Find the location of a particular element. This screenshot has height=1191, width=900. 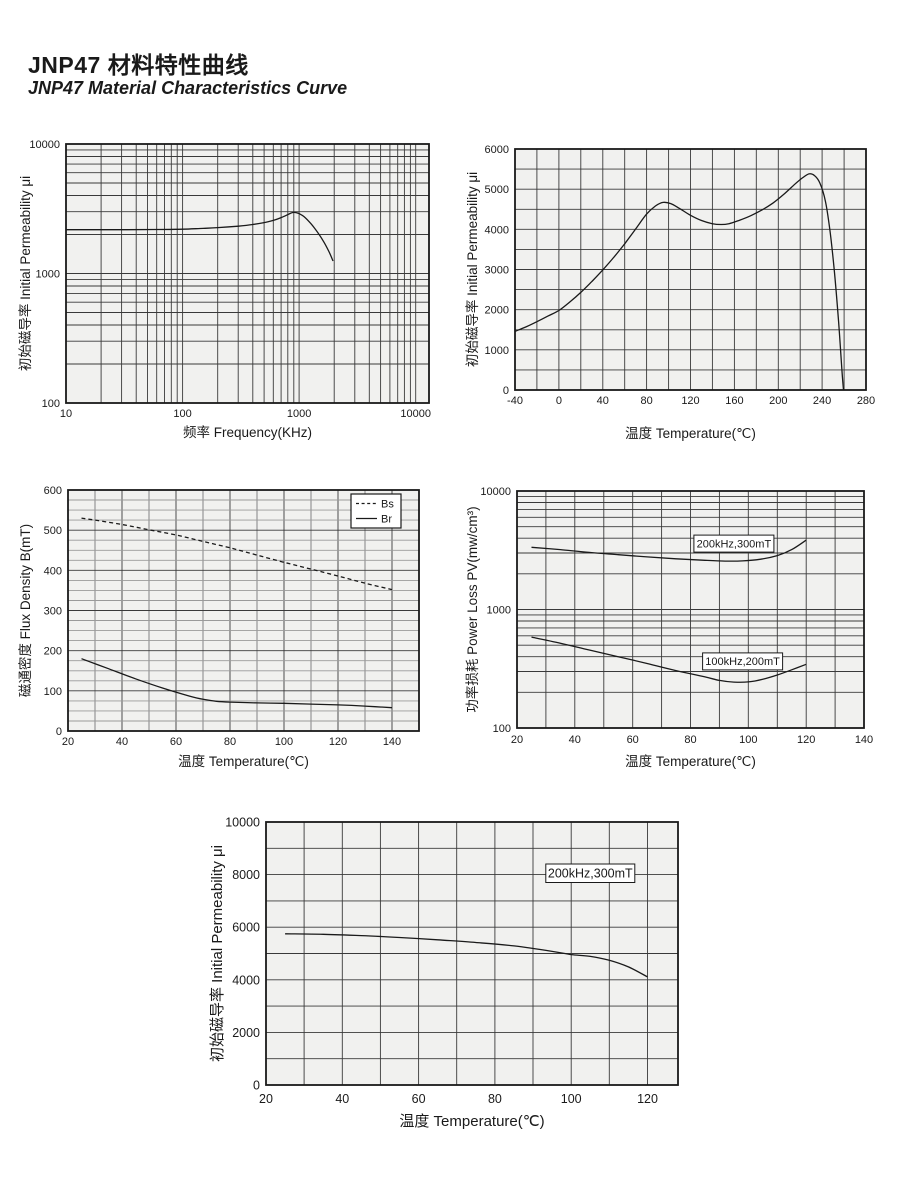

page-subtitle: JNP47 Material Characteristics Curve is located at coordinates (188, 88).